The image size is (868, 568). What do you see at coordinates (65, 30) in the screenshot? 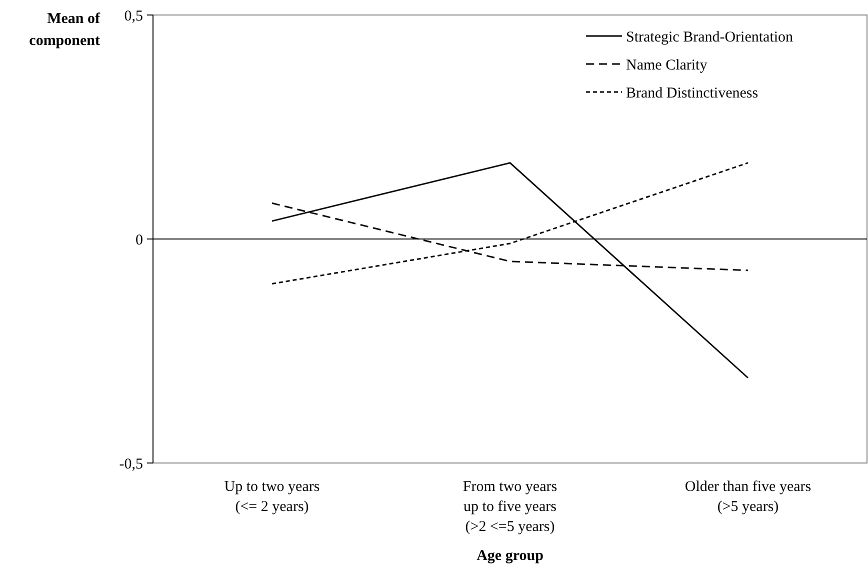
I see `y-axis-title: Mean of component` at bounding box center [65, 30].